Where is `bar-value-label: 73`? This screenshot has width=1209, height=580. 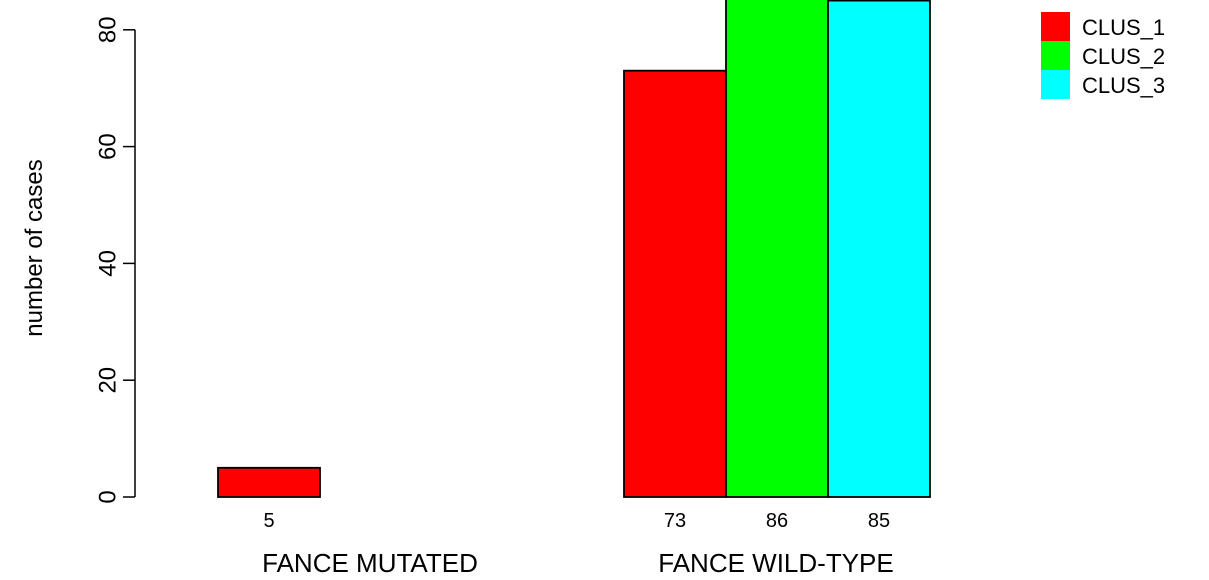
bar-value-label: 73 is located at coordinates (675, 521).